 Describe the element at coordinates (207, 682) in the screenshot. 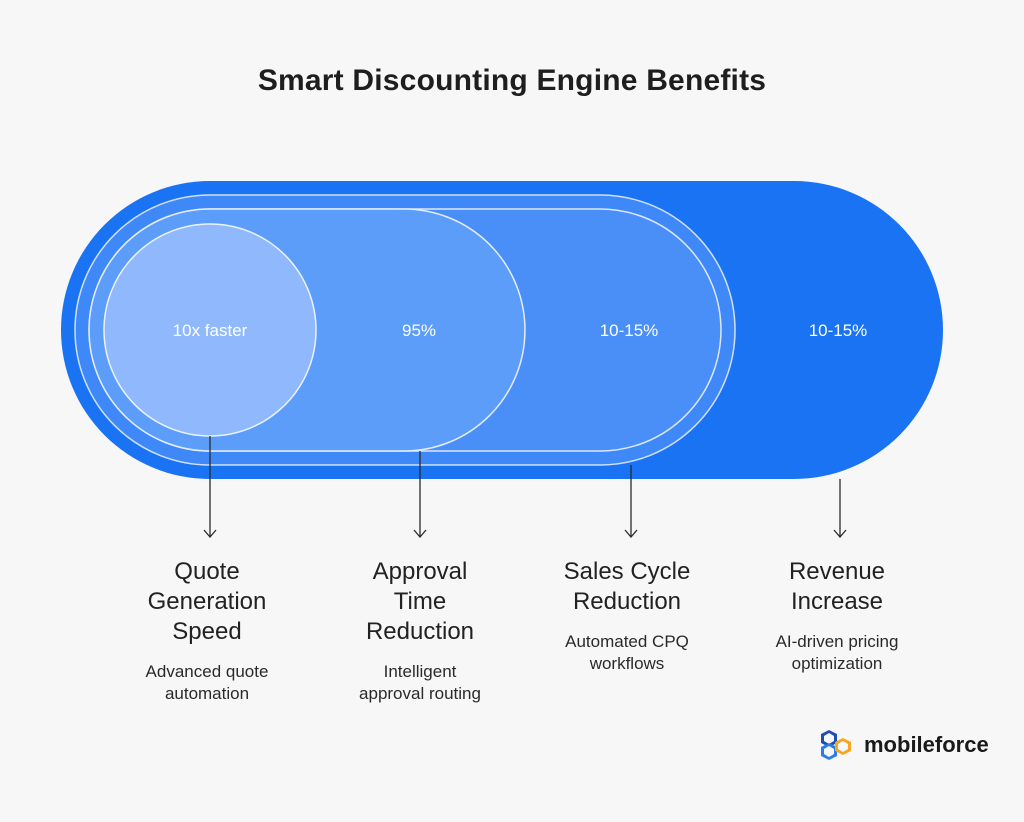

I see `stage-description: Advanced quote automation` at that location.